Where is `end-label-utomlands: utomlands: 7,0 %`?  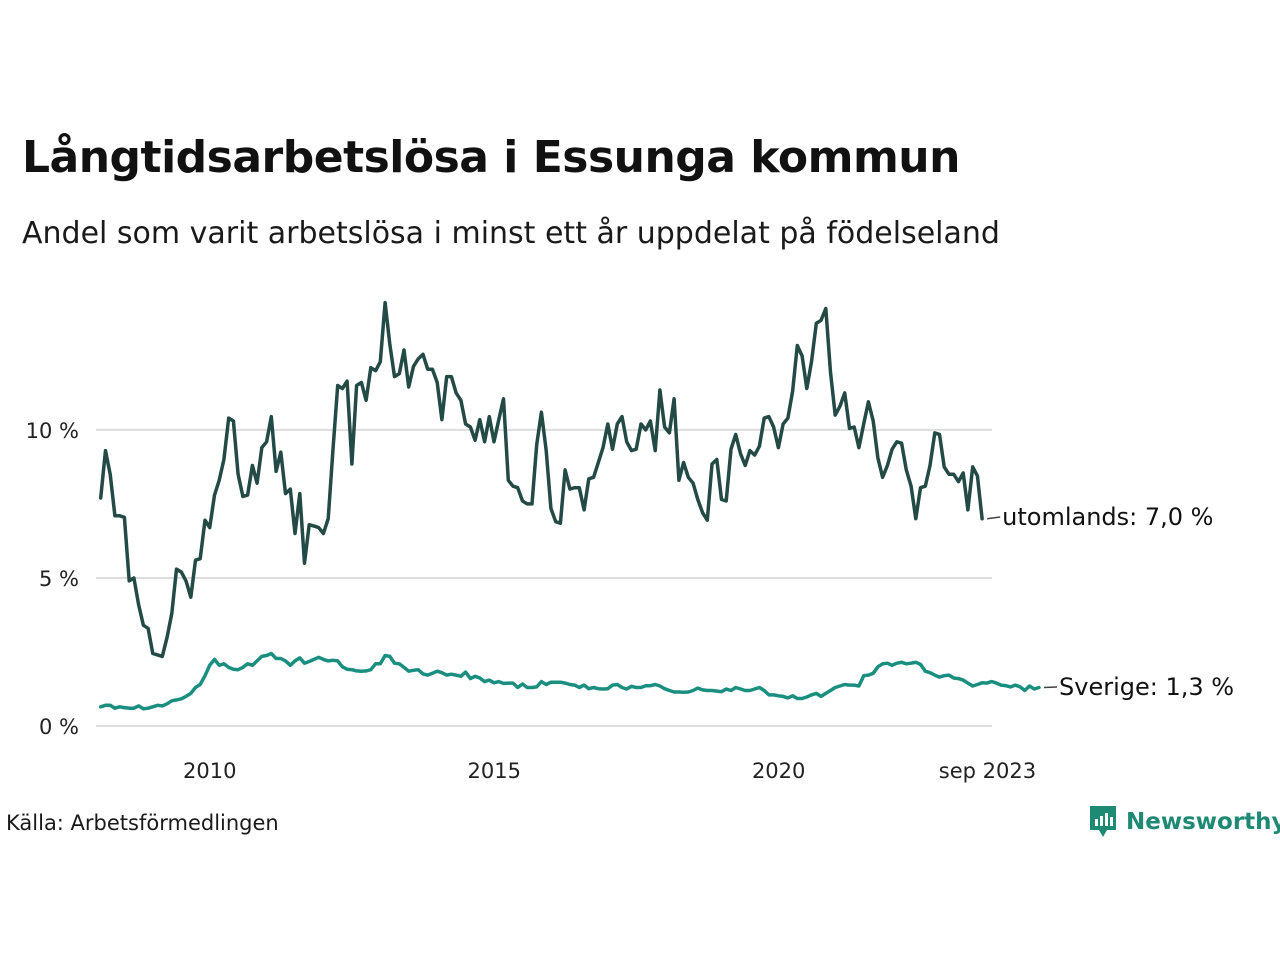
end-label-utomlands: utomlands: 7,0 % is located at coordinates (1107, 517).